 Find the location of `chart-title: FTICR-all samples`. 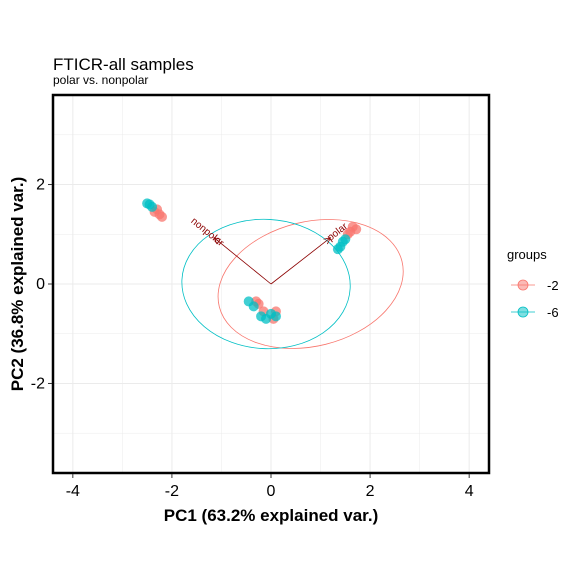

chart-title: FTICR-all samples is located at coordinates (123, 64).